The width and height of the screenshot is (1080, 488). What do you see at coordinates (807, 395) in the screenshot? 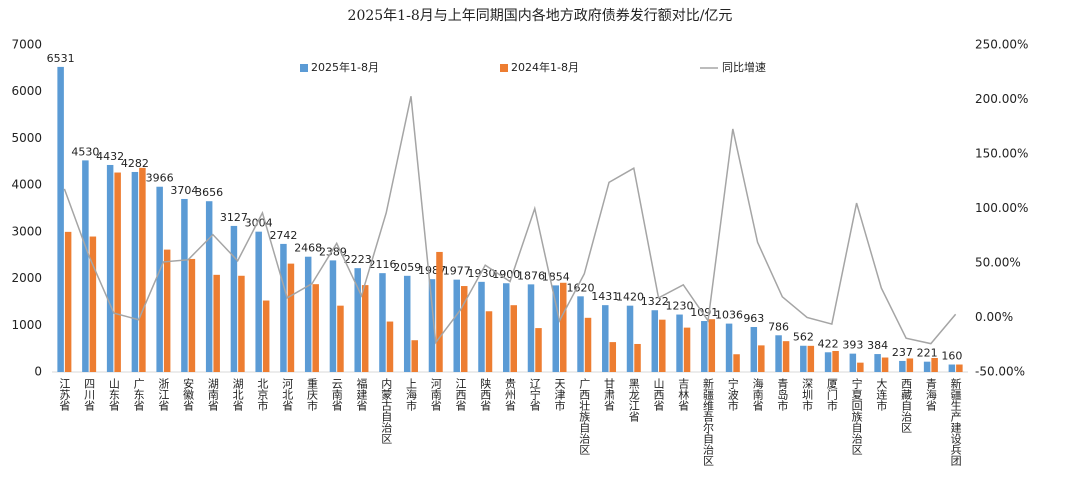
I see `x-tick-label: 深圳市` at bounding box center [807, 395].